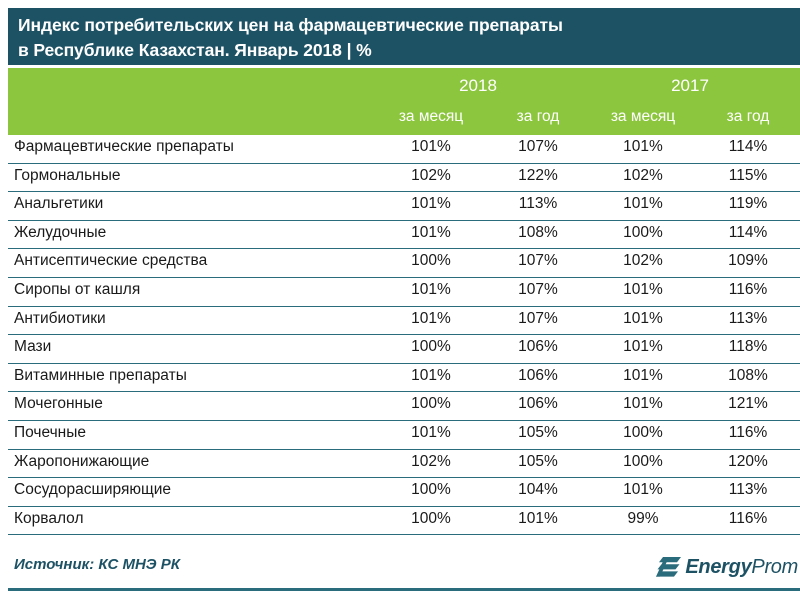 Image resolution: width=800 pixels, height=591 pixels. I want to click on row-label: Корвалол, so click(49, 518).